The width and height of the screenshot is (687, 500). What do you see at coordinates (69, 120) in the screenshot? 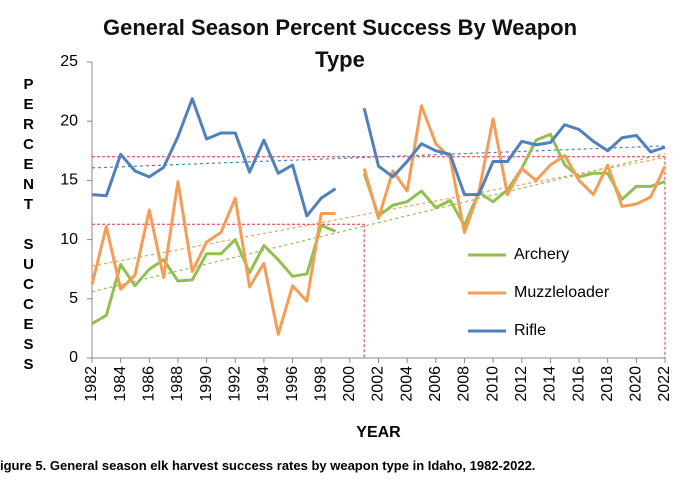
I see `y-tick-label: 20` at bounding box center [69, 120].